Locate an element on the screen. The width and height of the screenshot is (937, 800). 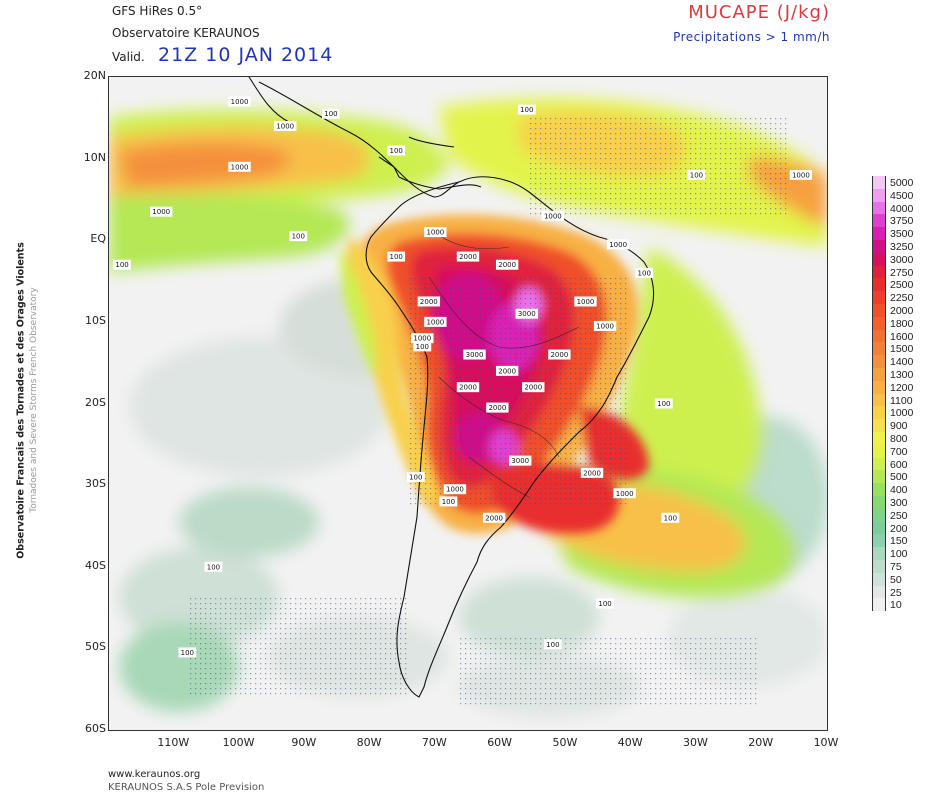
lon-label: 10W is located at coordinates (826, 742).